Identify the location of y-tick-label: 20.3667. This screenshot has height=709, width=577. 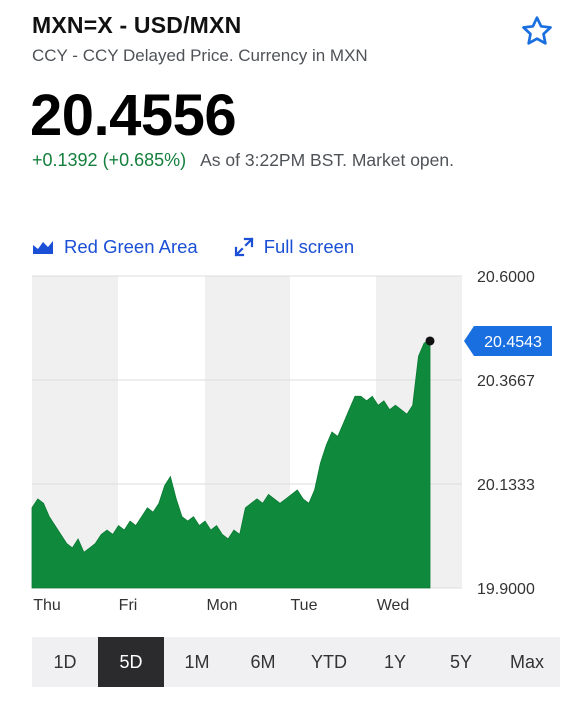
(506, 381).